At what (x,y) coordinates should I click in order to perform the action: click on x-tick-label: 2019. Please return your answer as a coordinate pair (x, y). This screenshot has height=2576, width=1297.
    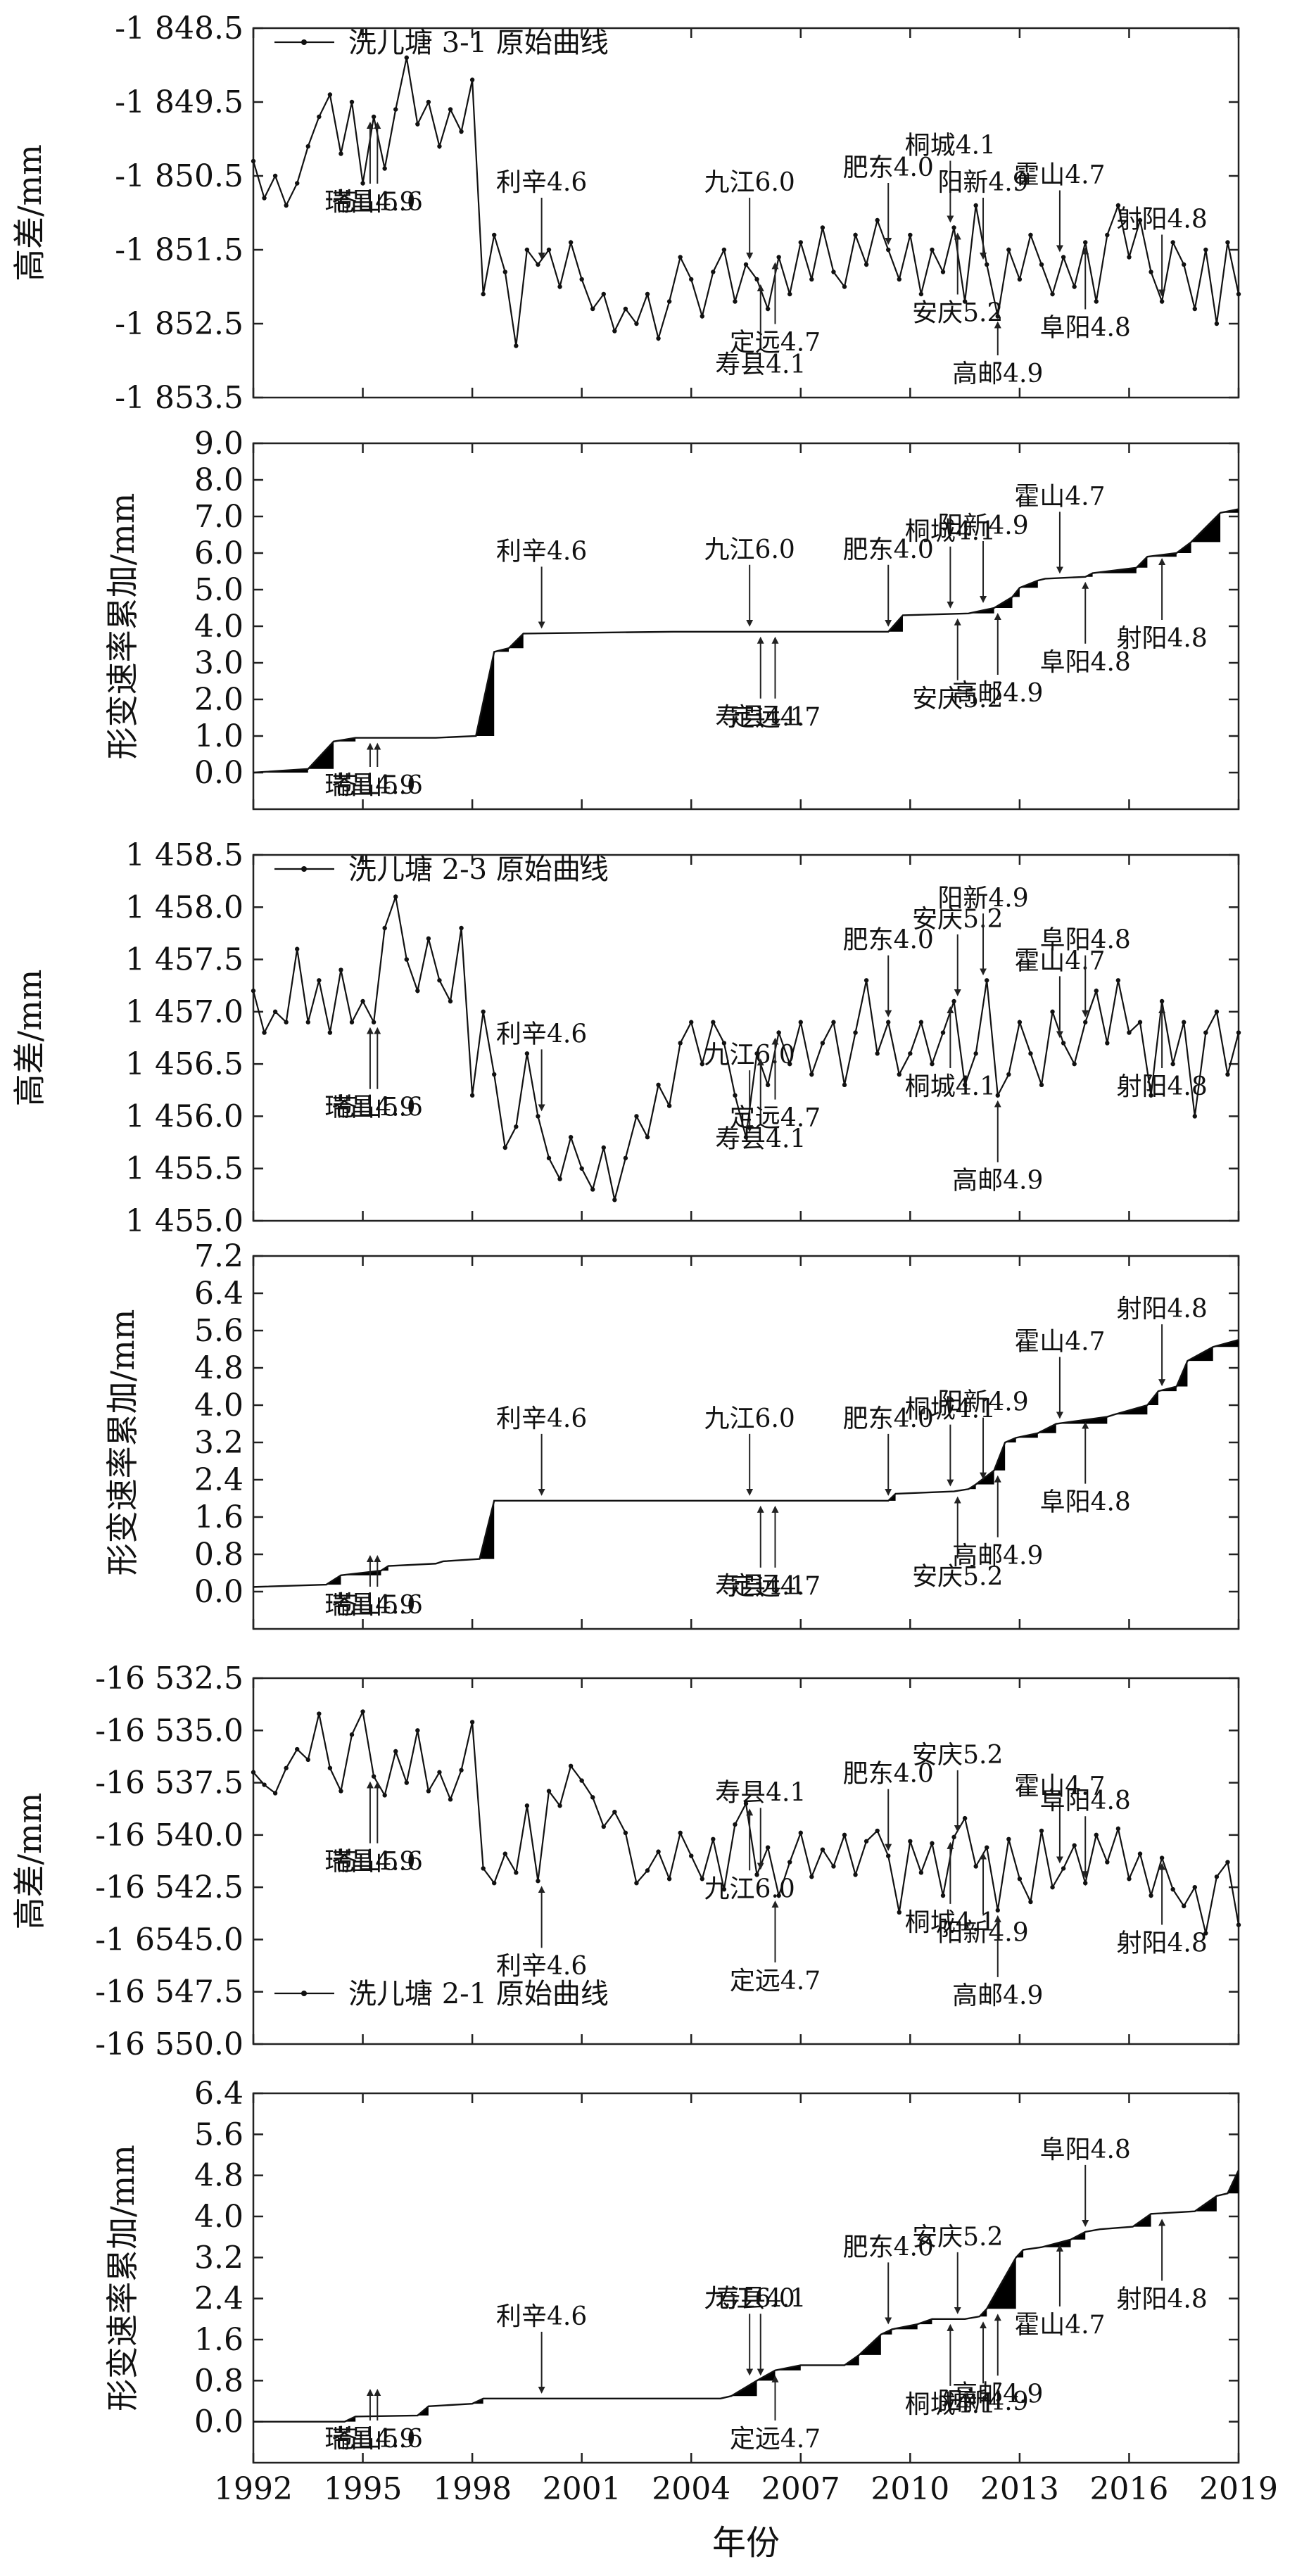
    Looking at the image, I should click on (1239, 2489).